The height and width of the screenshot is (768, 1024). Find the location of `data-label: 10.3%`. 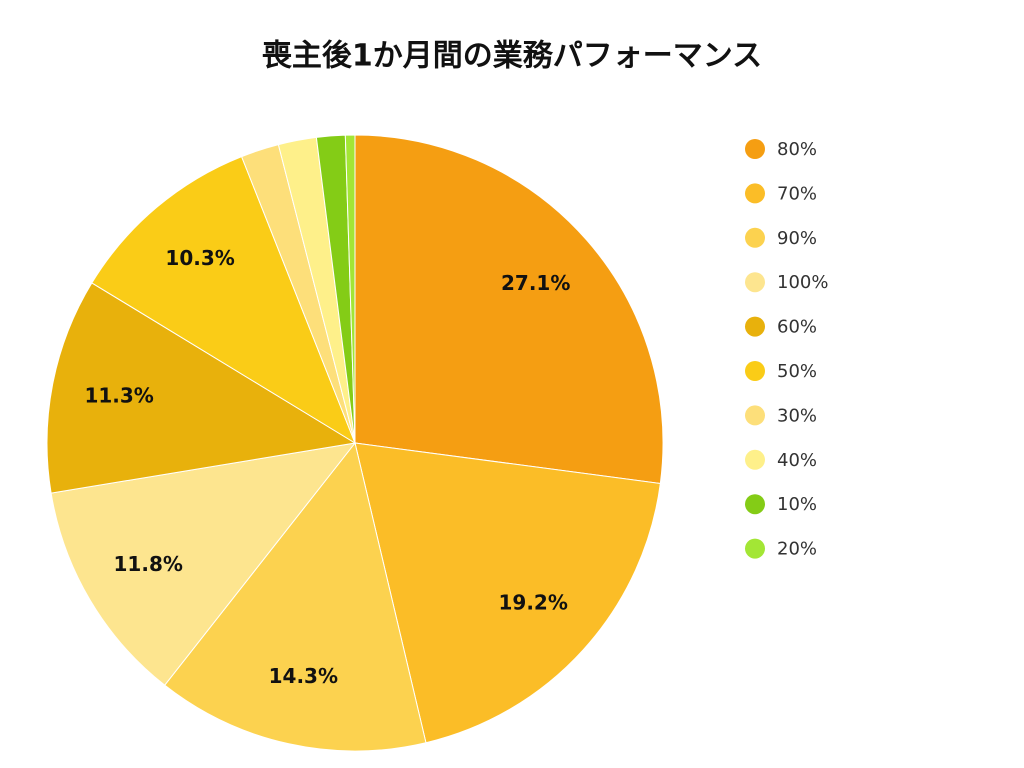

data-label: 10.3% is located at coordinates (199, 258).